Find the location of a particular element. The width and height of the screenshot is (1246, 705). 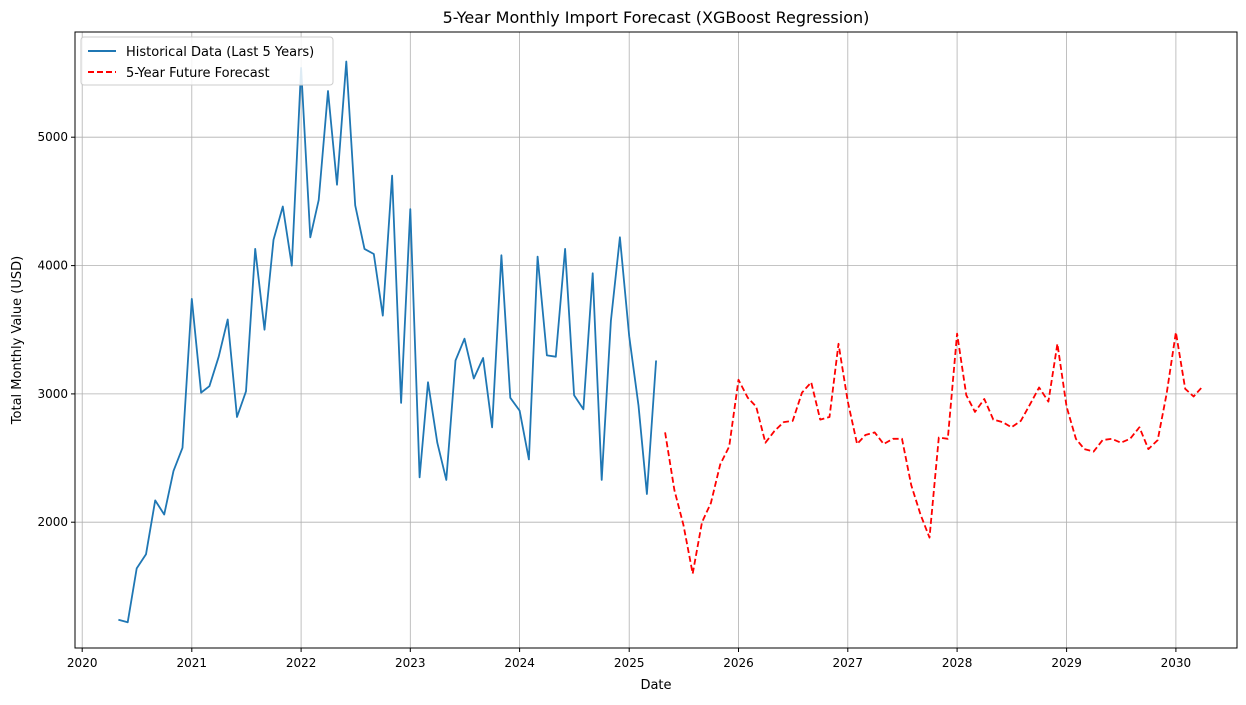

x-tick-label: 2026 is located at coordinates (738, 663).